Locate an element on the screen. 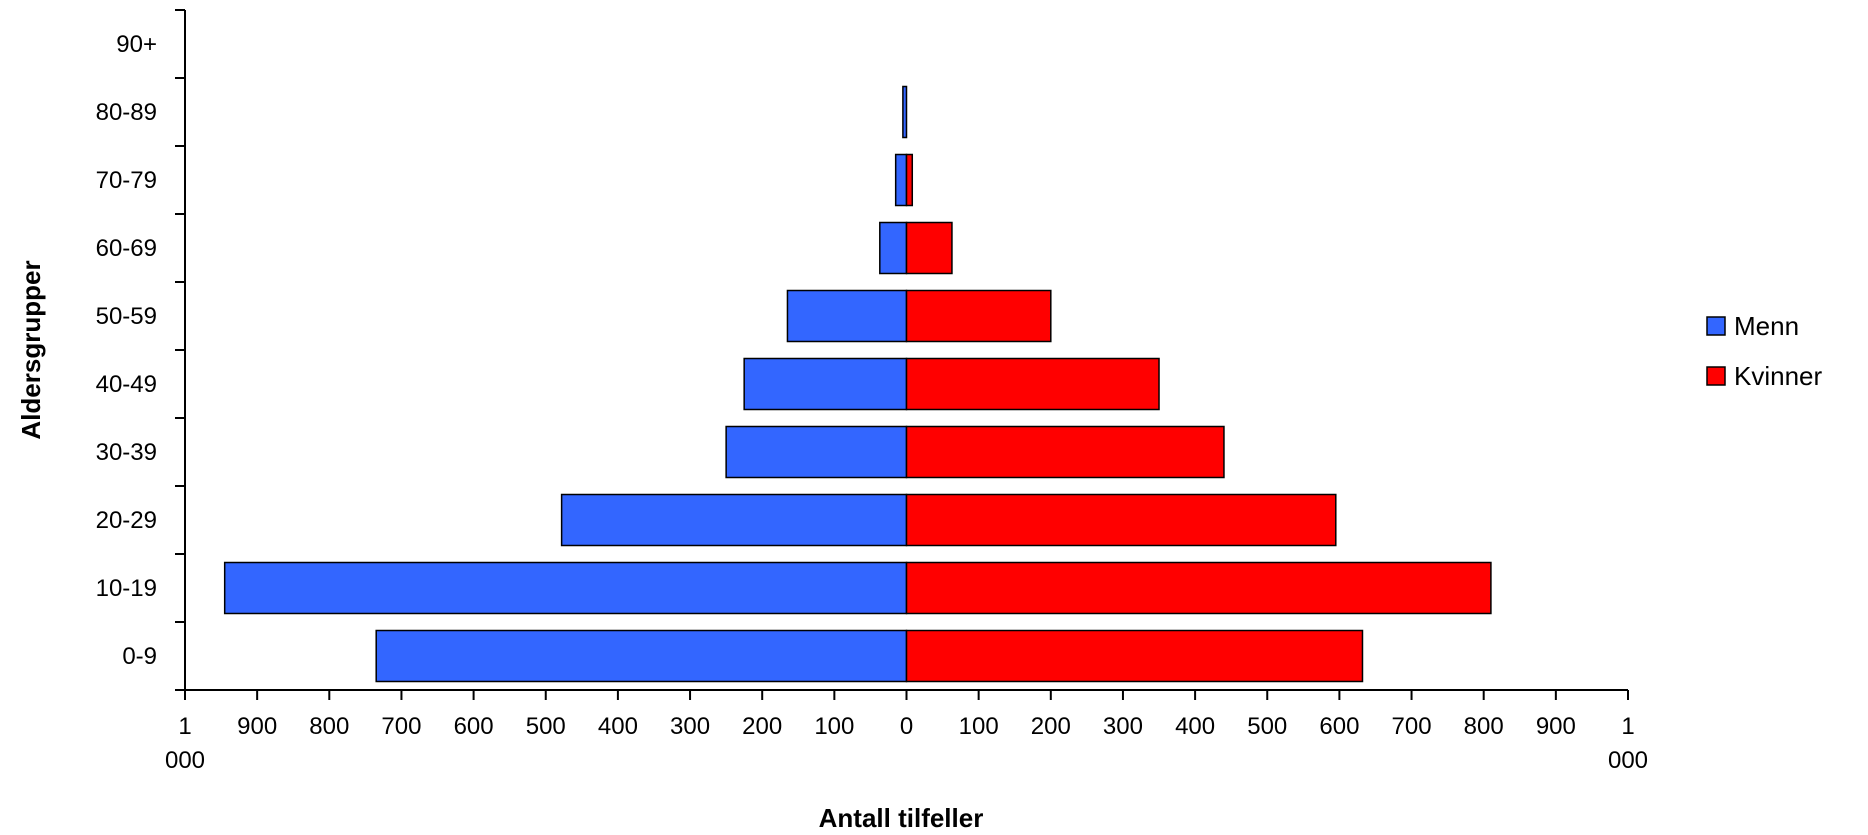  legend: Menn Kvinner is located at coordinates (1764, 351).